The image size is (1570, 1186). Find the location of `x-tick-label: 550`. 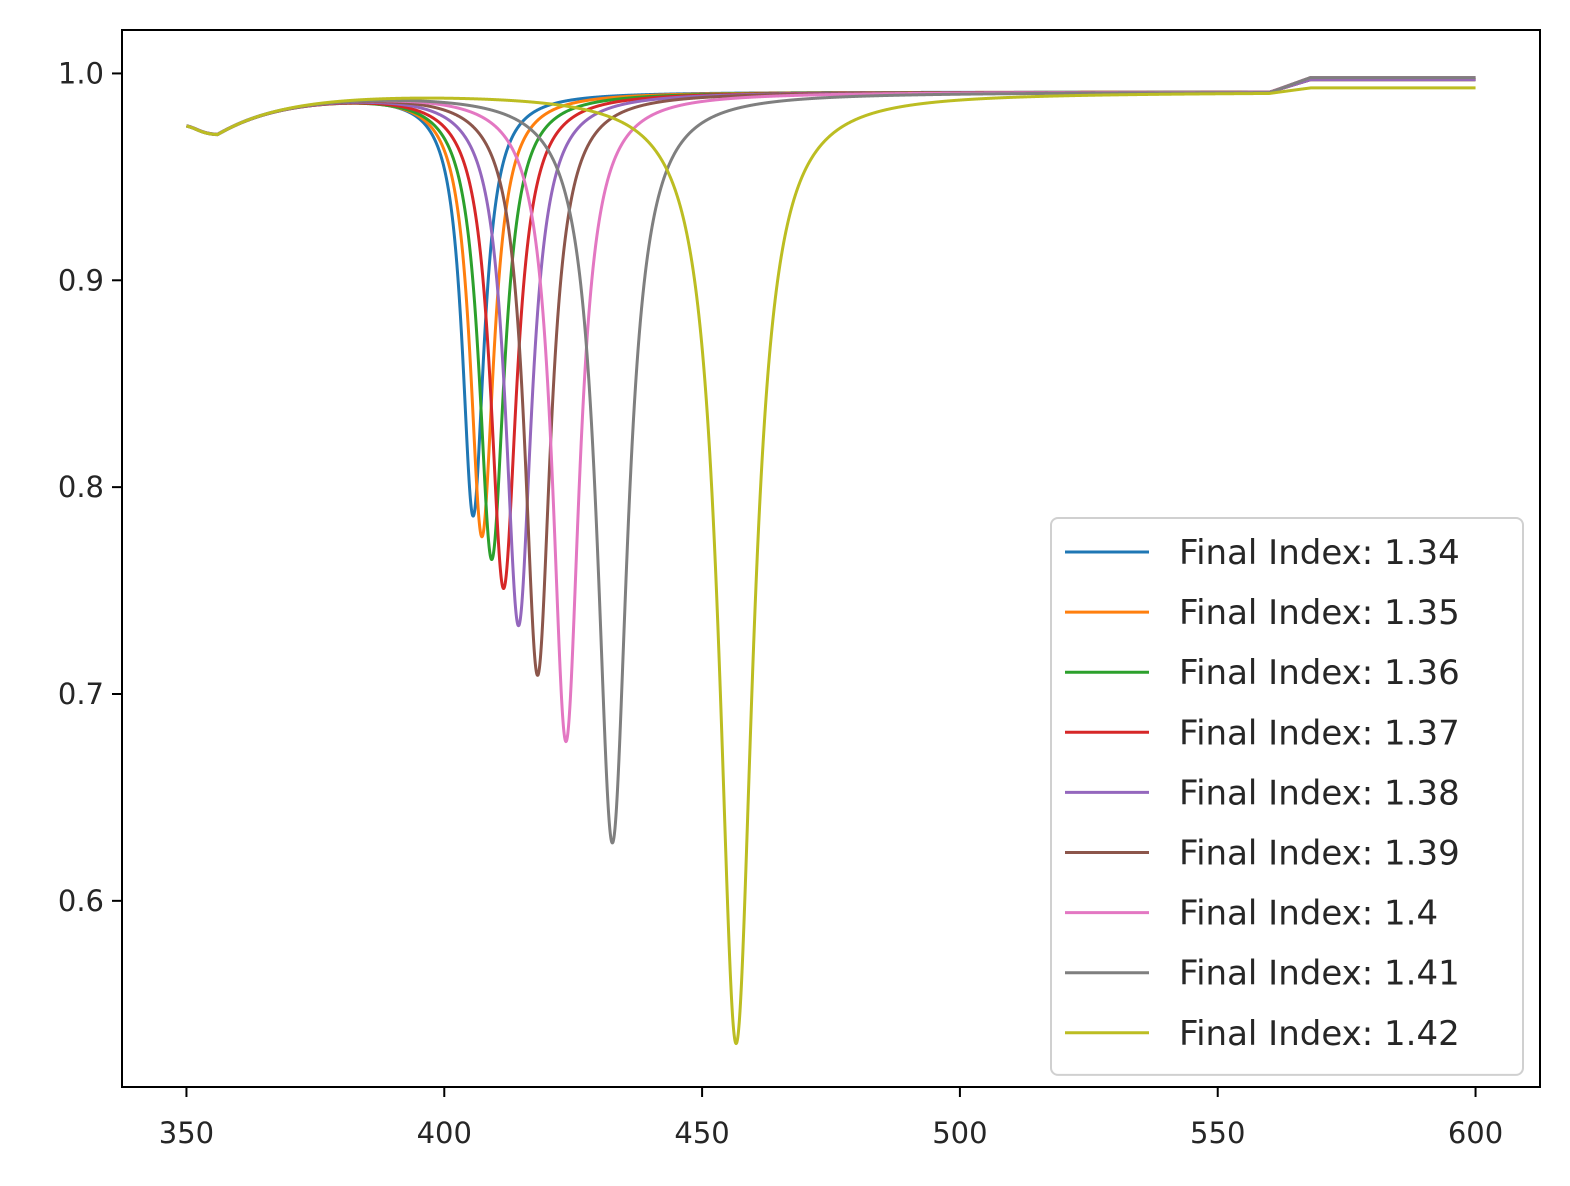

x-tick-label: 550 is located at coordinates (1217, 1133).